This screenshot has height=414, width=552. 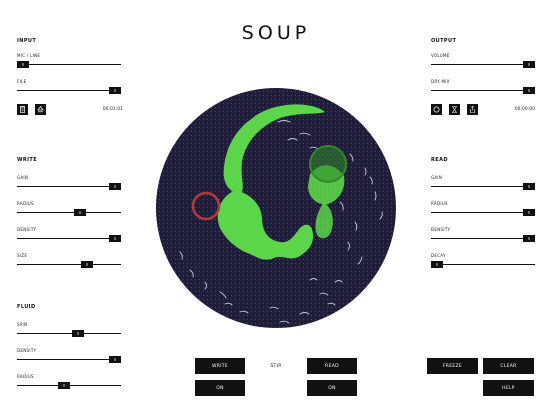 I want to click on fluid-spin-label: SPIN, so click(x=22, y=324).